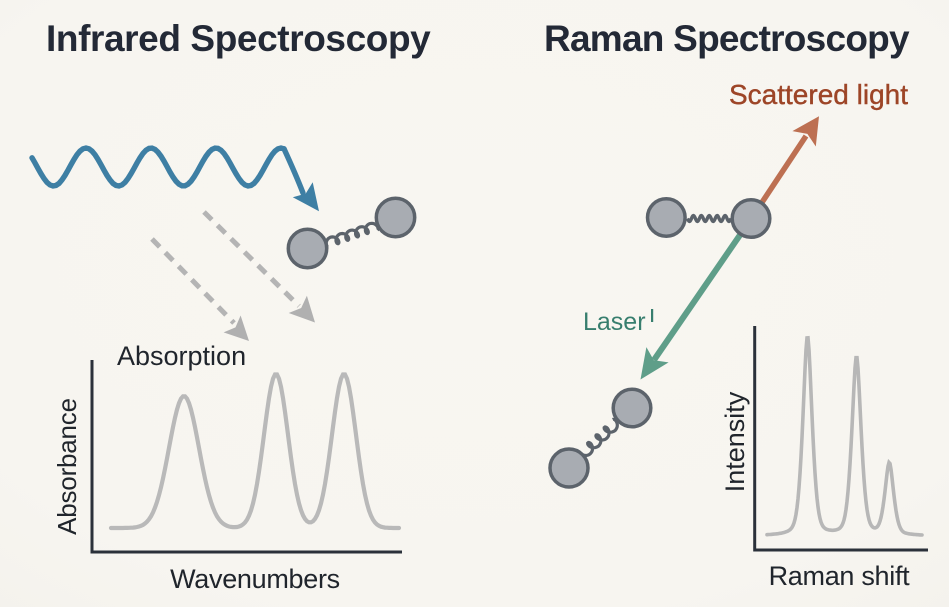  Describe the element at coordinates (727, 38) in the screenshot. I see `svg-text: Raman Spectroscopy` at that location.